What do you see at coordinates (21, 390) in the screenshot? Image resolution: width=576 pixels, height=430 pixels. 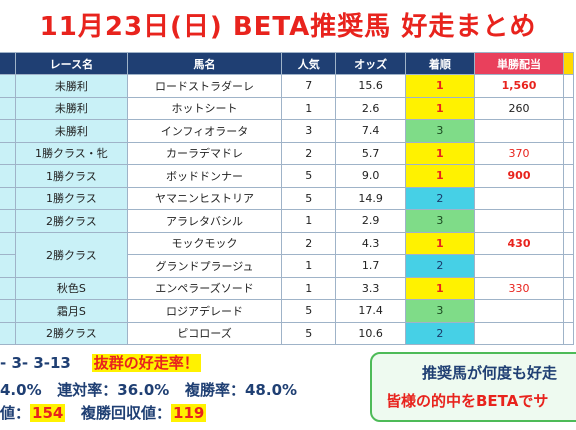 I see `win-rate: 4.0%` at bounding box center [21, 390].